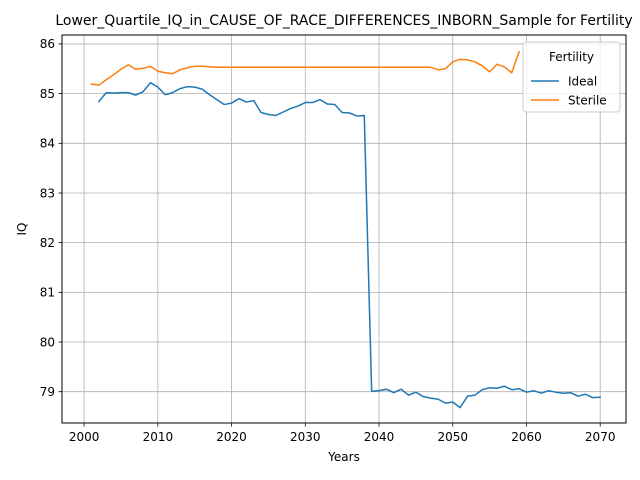 The width and height of the screenshot is (640, 480). Describe the element at coordinates (379, 437) in the screenshot. I see `x-tick-label: 2040` at that location.